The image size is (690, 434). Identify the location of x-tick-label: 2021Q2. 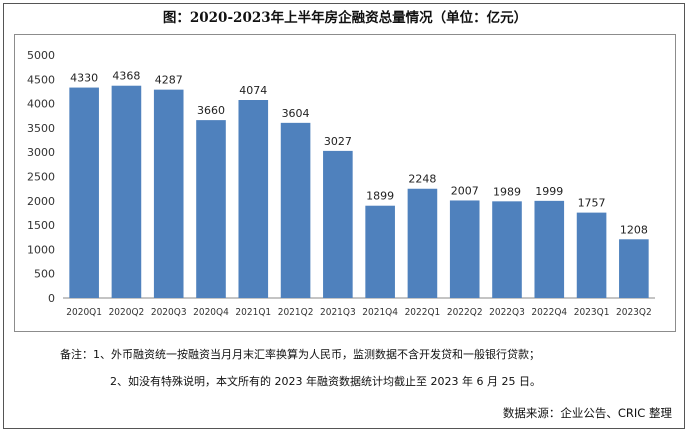
(296, 312).